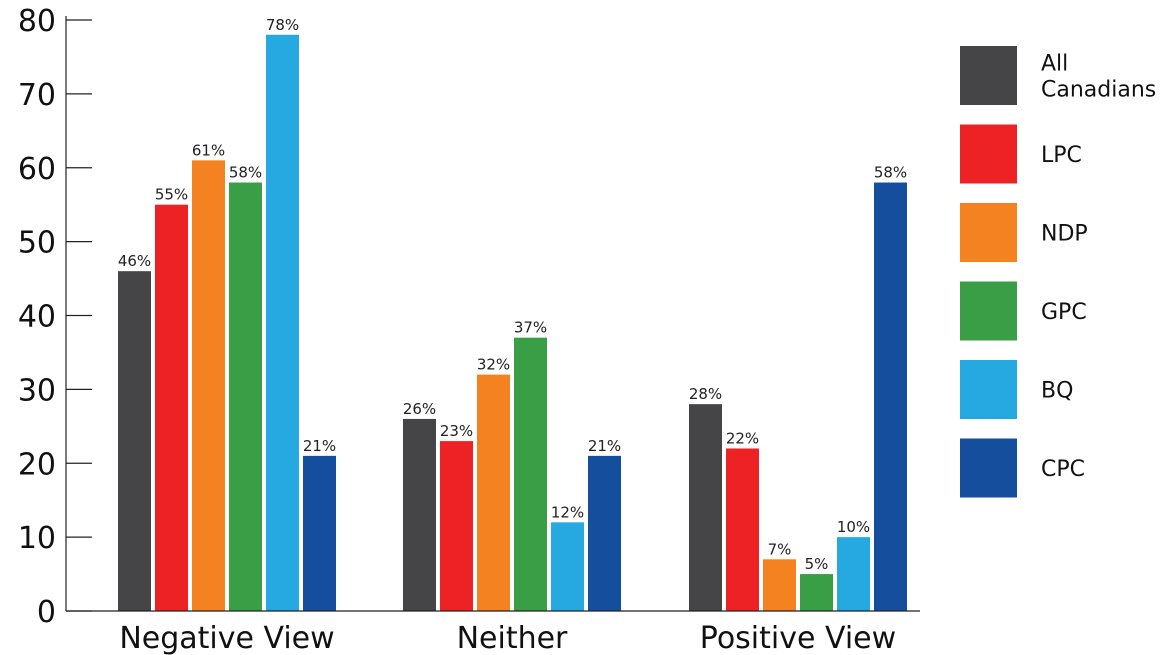 The width and height of the screenshot is (1172, 655). Describe the element at coordinates (282, 25) in the screenshot. I see `data-label-negative-view-bq: 78%` at that location.